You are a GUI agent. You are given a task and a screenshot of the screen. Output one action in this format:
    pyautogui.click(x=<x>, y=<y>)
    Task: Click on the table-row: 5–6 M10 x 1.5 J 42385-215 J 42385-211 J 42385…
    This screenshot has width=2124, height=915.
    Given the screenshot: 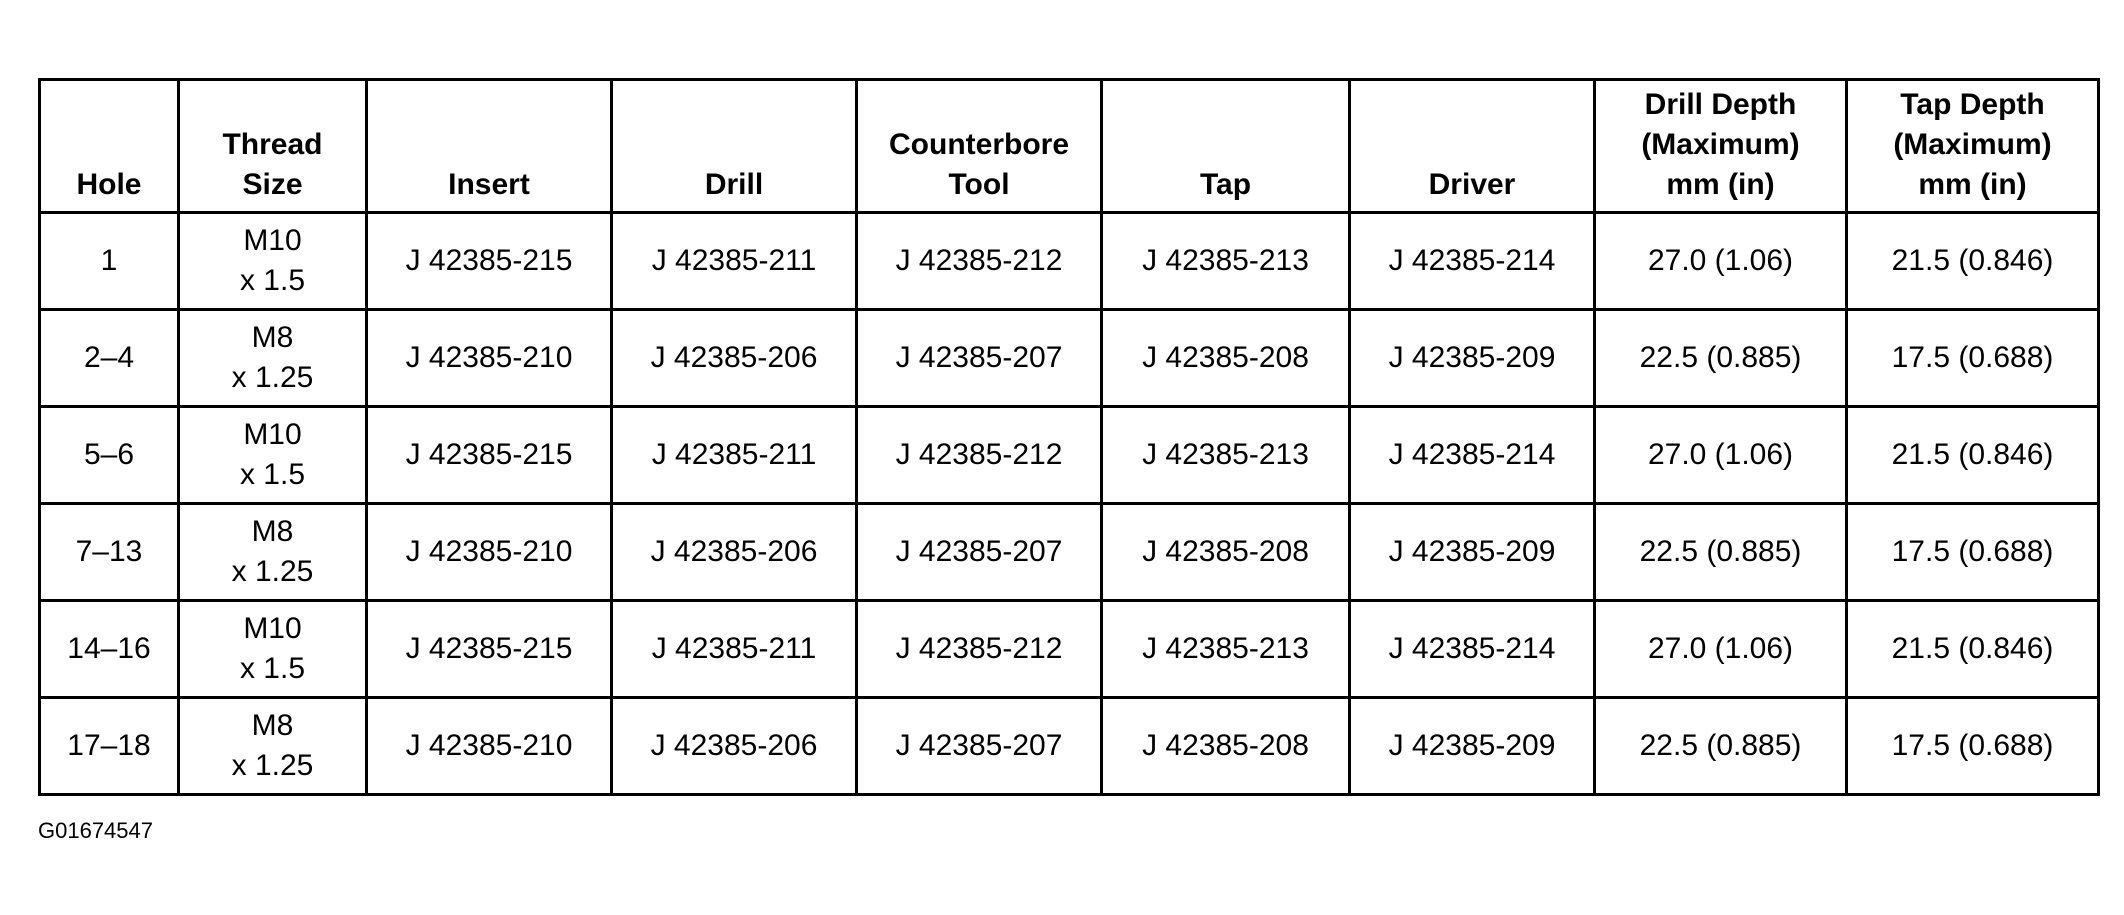 What is the action you would take?
    pyautogui.click(x=1069, y=455)
    